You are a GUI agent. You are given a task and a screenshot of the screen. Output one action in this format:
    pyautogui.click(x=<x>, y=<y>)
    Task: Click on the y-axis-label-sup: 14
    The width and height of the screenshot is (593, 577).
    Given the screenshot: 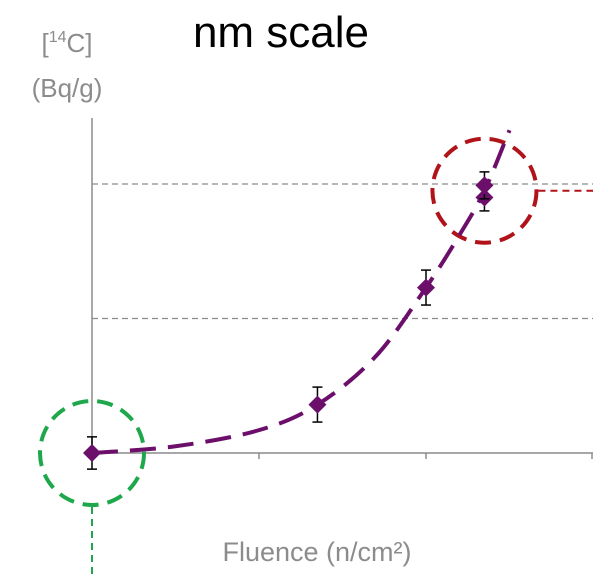 What is the action you would take?
    pyautogui.click(x=58, y=37)
    